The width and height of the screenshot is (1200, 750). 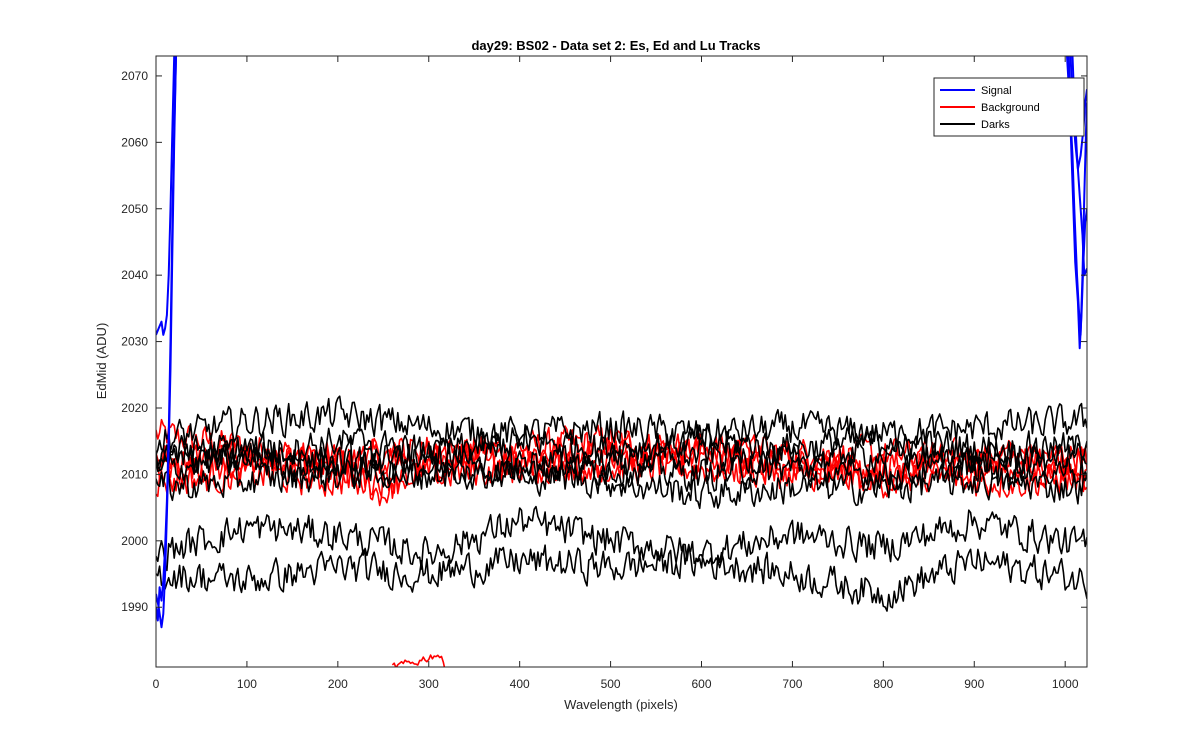 I want to click on y-tick-label: 2000, so click(x=134, y=541).